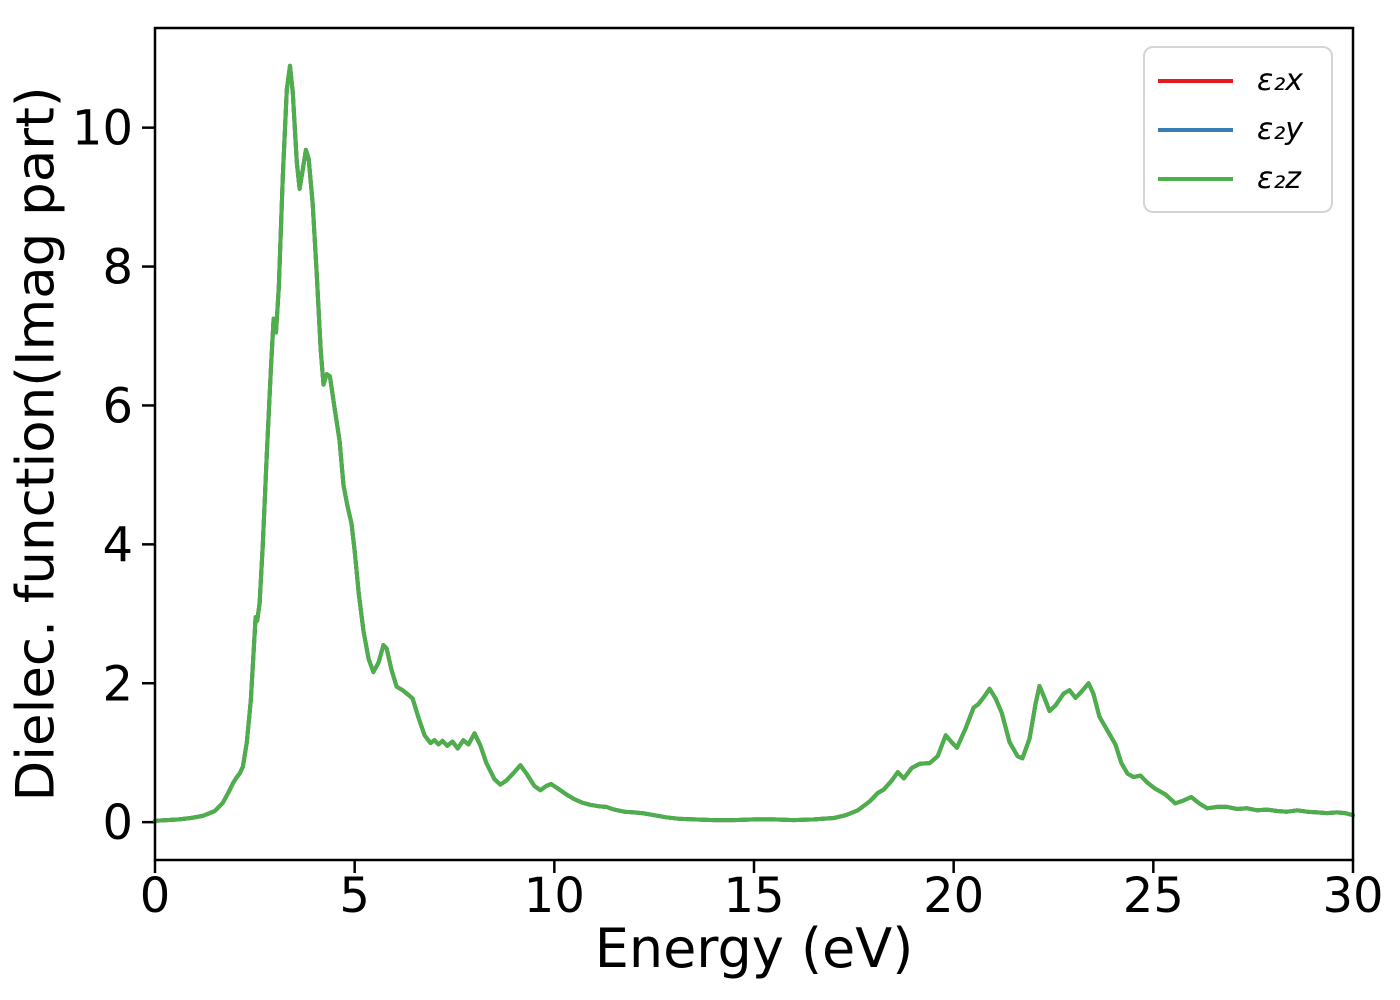 The image size is (1400, 1000). Describe the element at coordinates (155, 896) in the screenshot. I see `x-tick-label: 0` at that location.